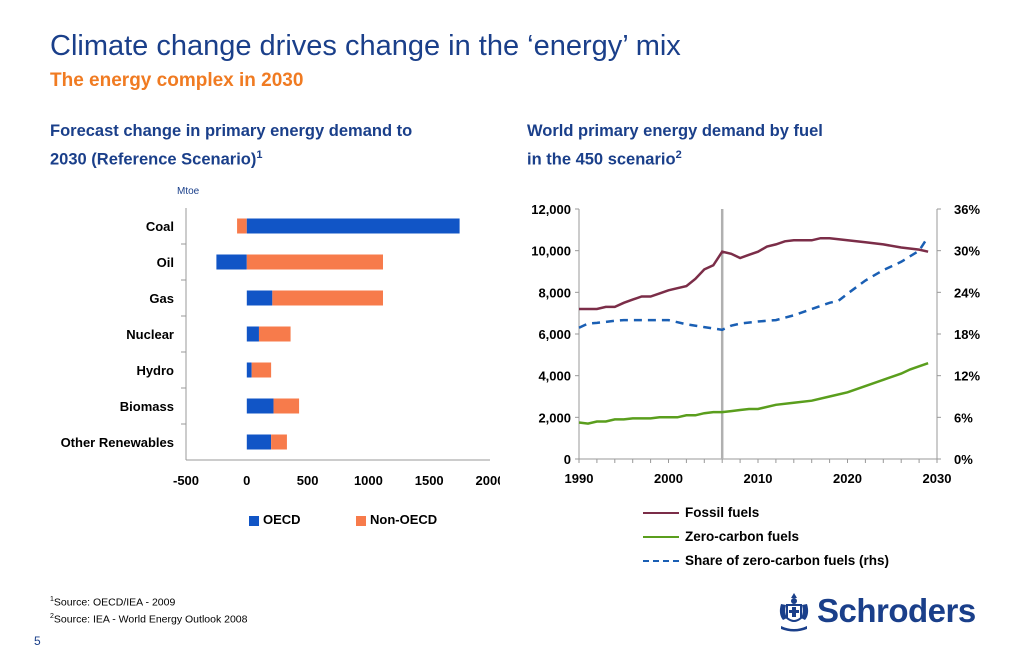  Describe the element at coordinates (156, 159) in the screenshot. I see `left-chart-title-line2: 2030 (Reference Scenario)1` at that location.